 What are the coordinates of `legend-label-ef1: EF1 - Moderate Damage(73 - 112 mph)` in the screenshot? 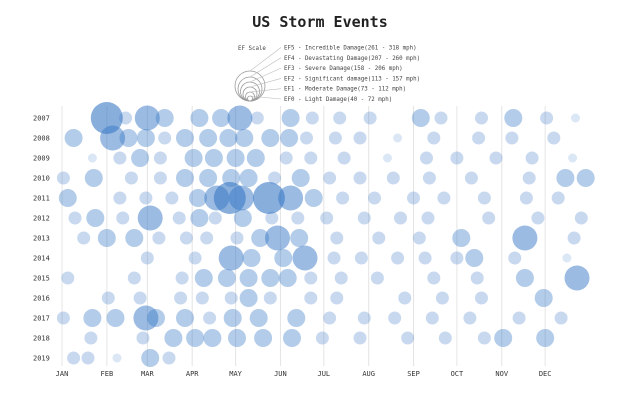 It's located at (345, 90).